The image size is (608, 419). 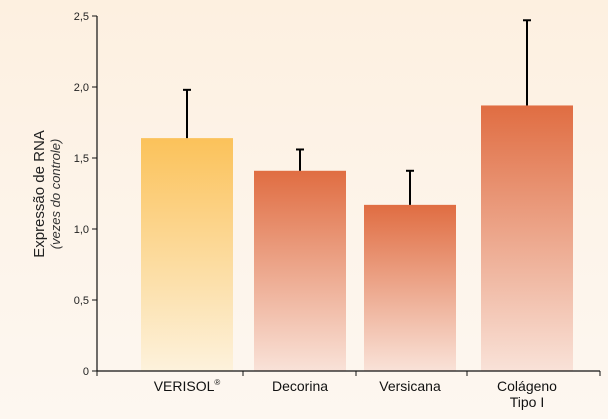 I want to click on x-tick-label-3: Colágeno, so click(x=527, y=386).